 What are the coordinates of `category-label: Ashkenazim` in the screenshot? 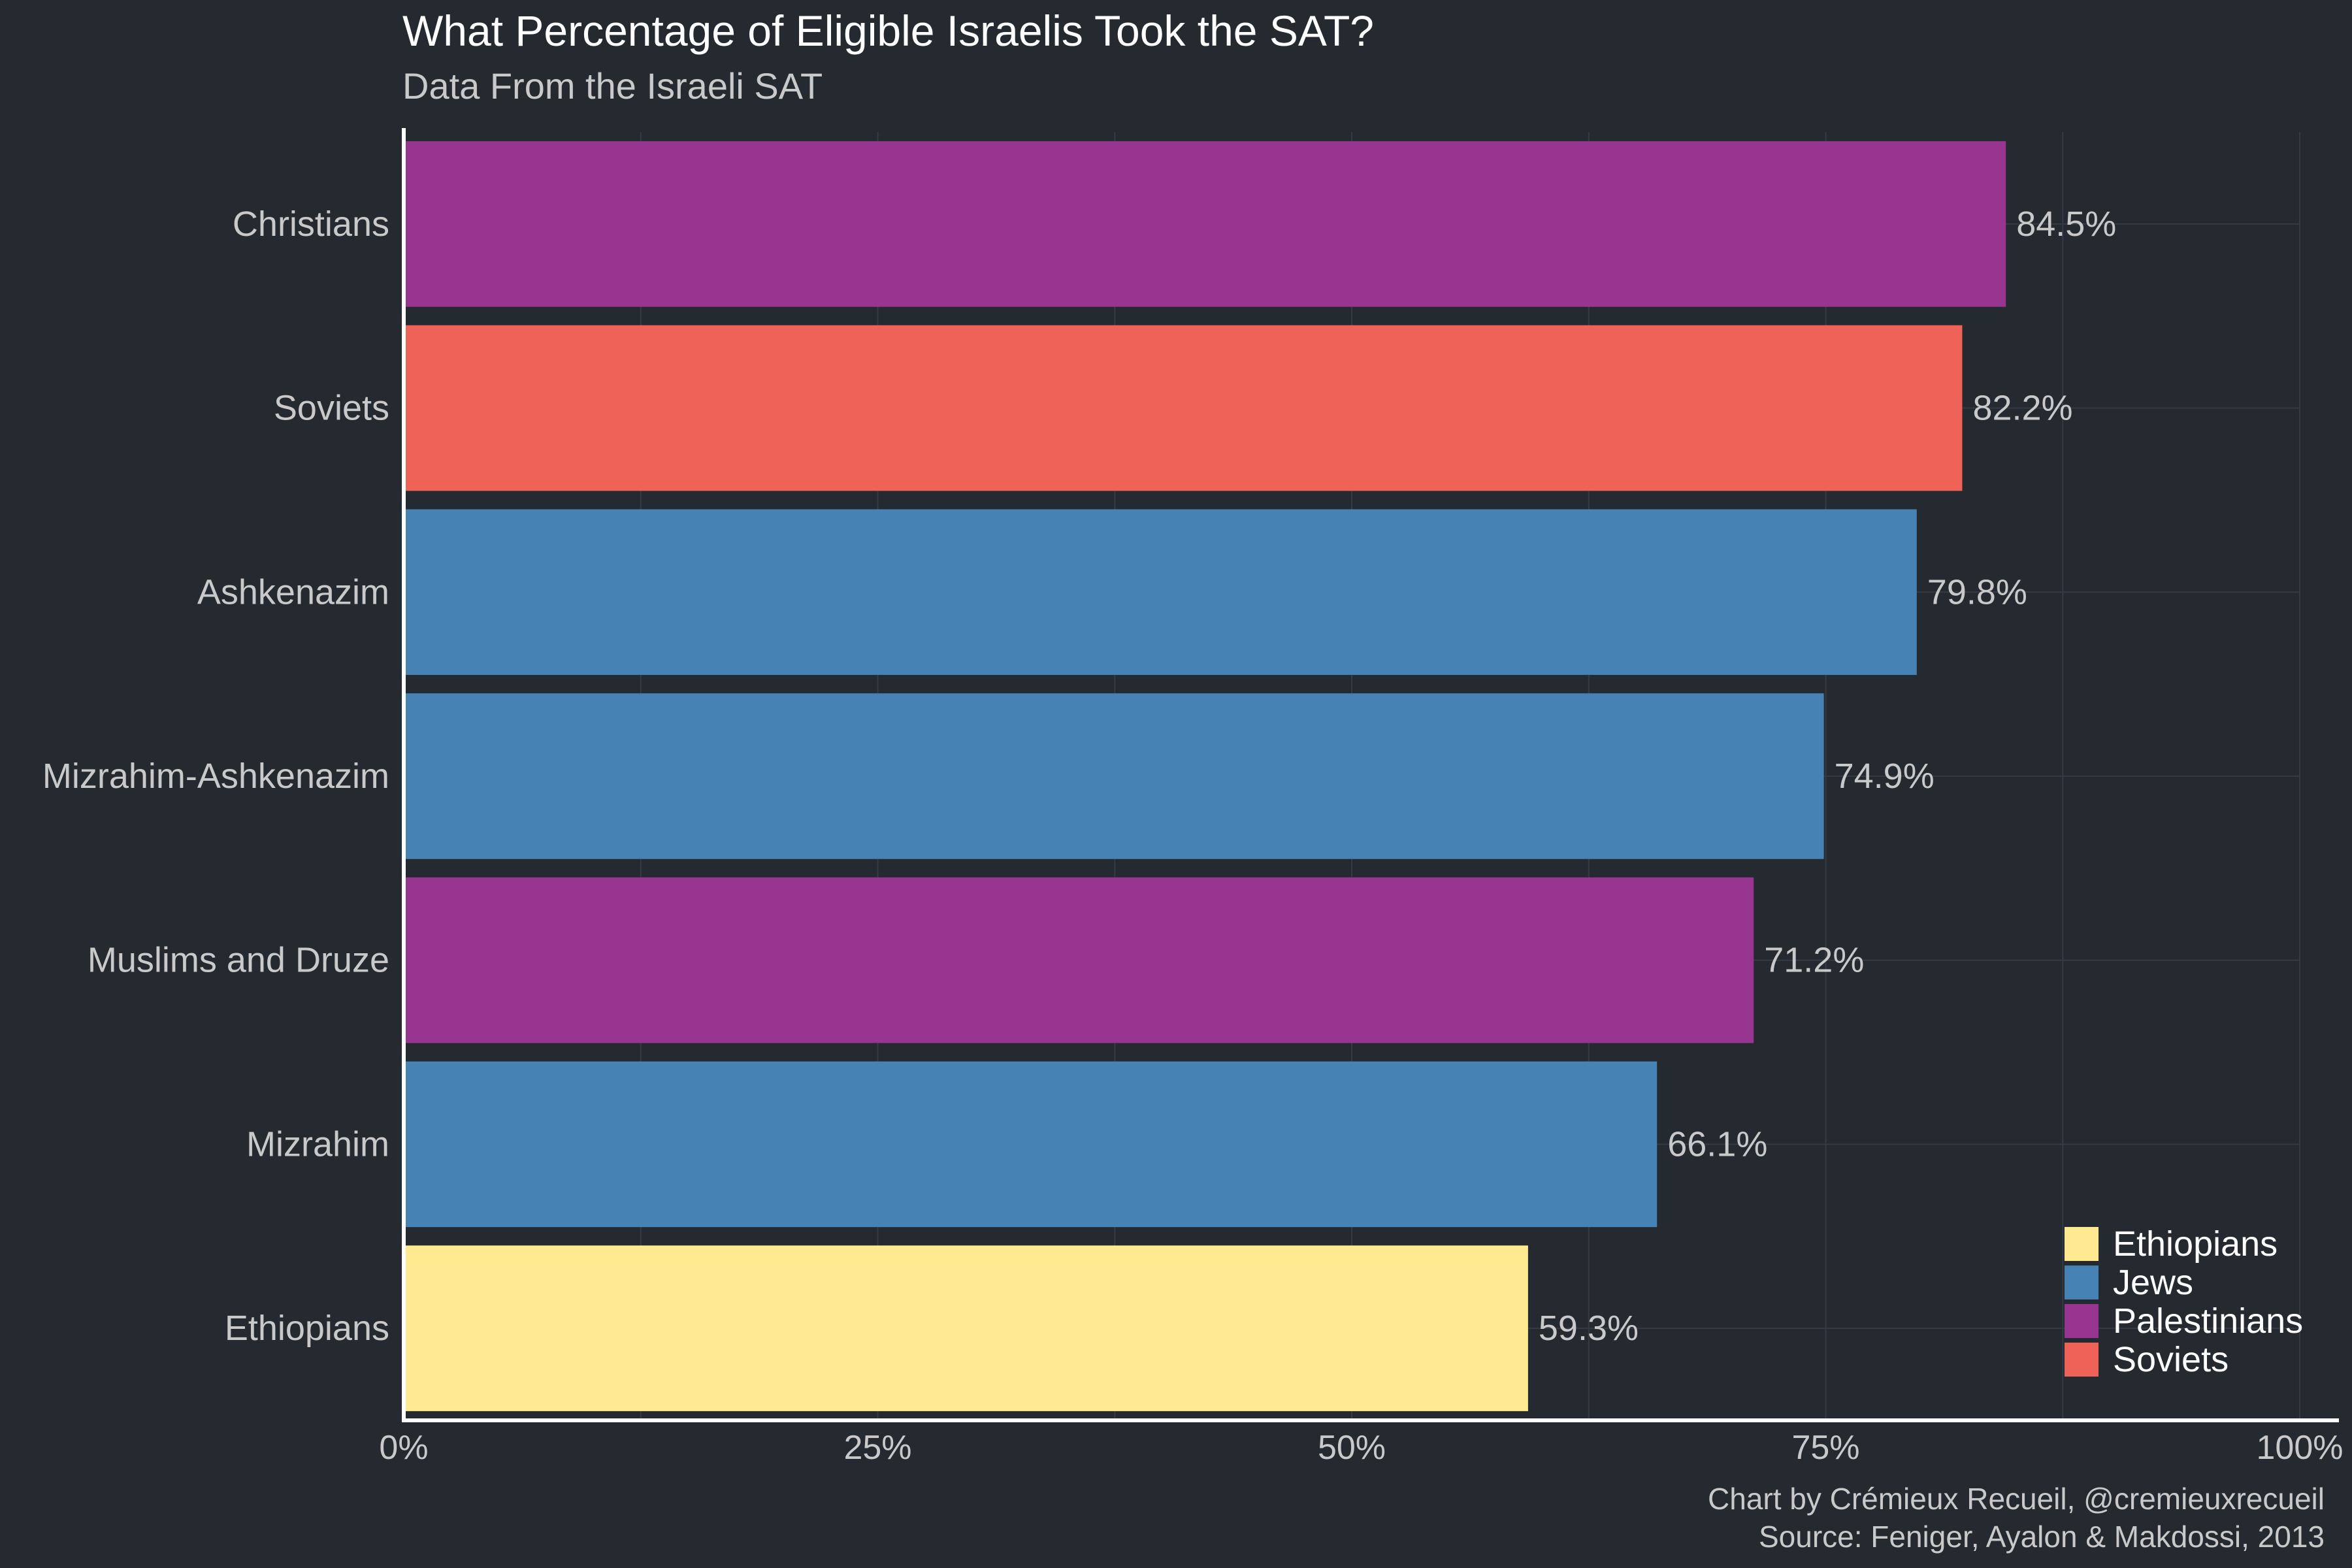 It's located at (293, 592).